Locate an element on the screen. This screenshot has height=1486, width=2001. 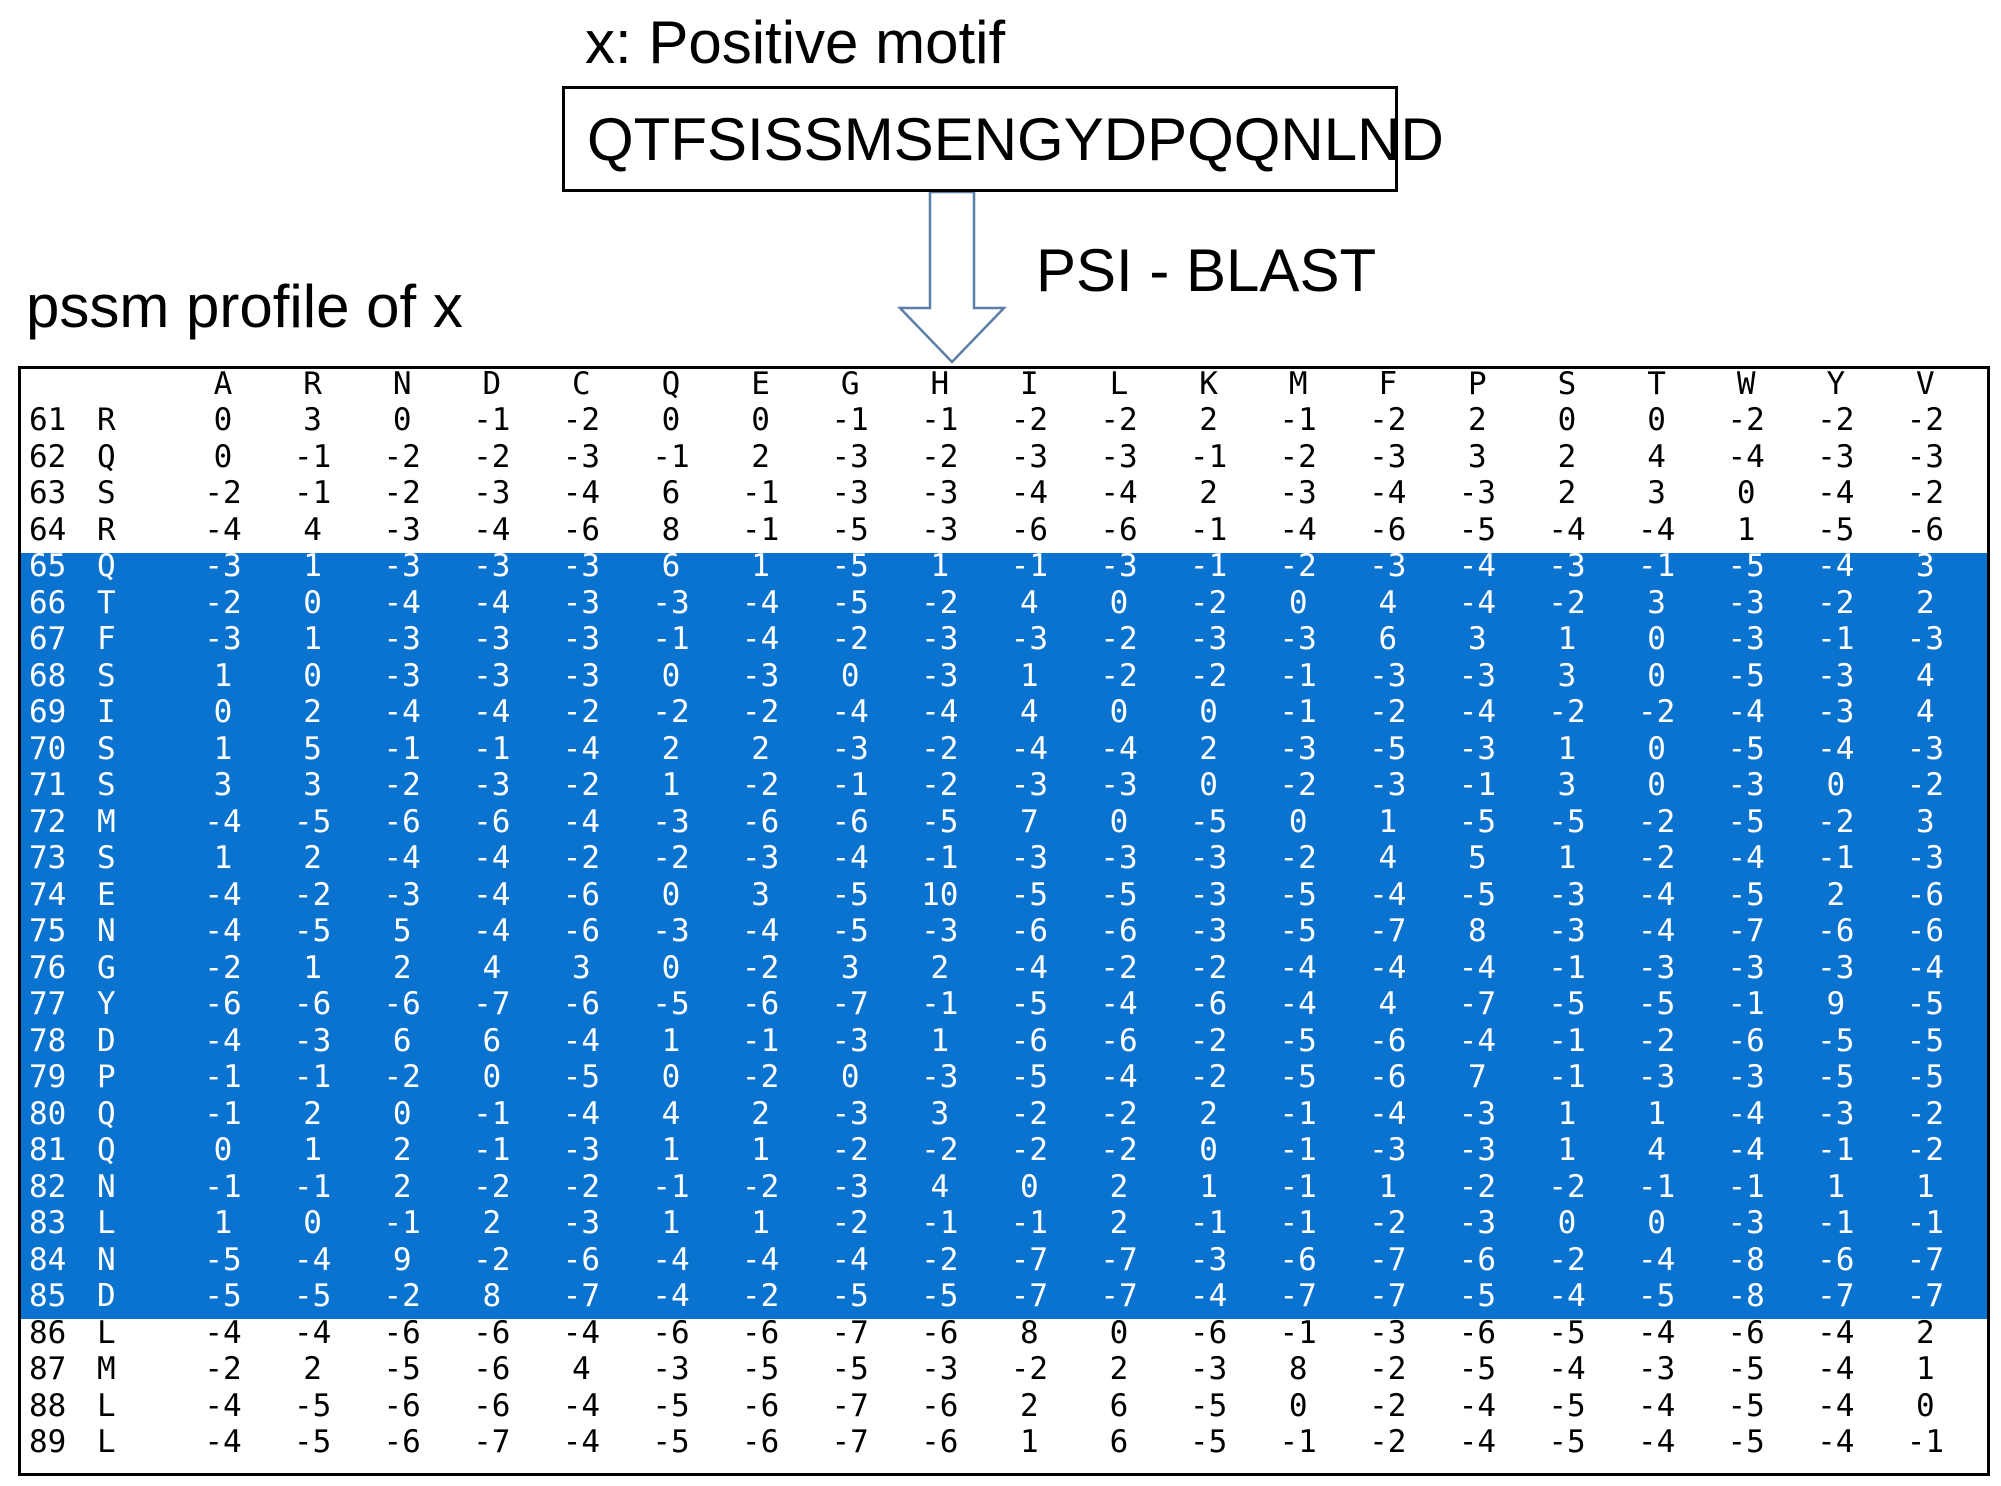
row-residue: Y is located at coordinates (106, 1004).